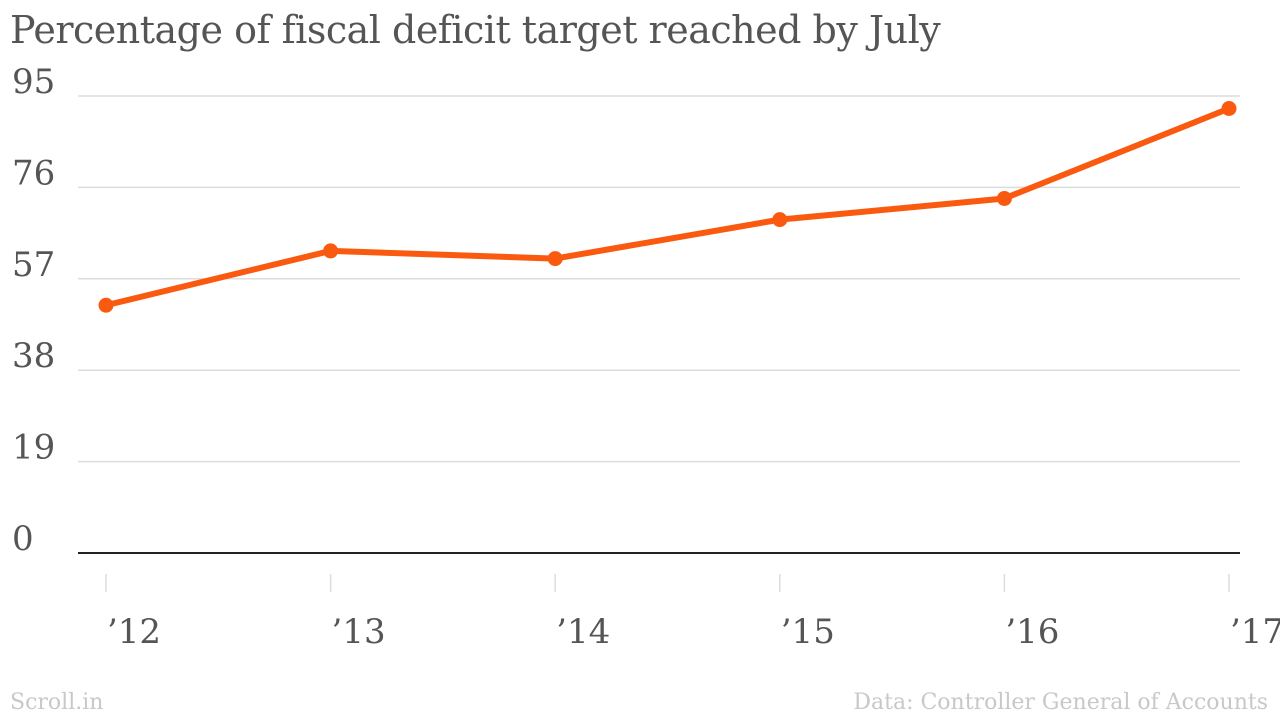 This screenshot has width=1280, height=720. I want to click on y-axis-ticks: 0 19 38 57 76 95, so click(33, 310).